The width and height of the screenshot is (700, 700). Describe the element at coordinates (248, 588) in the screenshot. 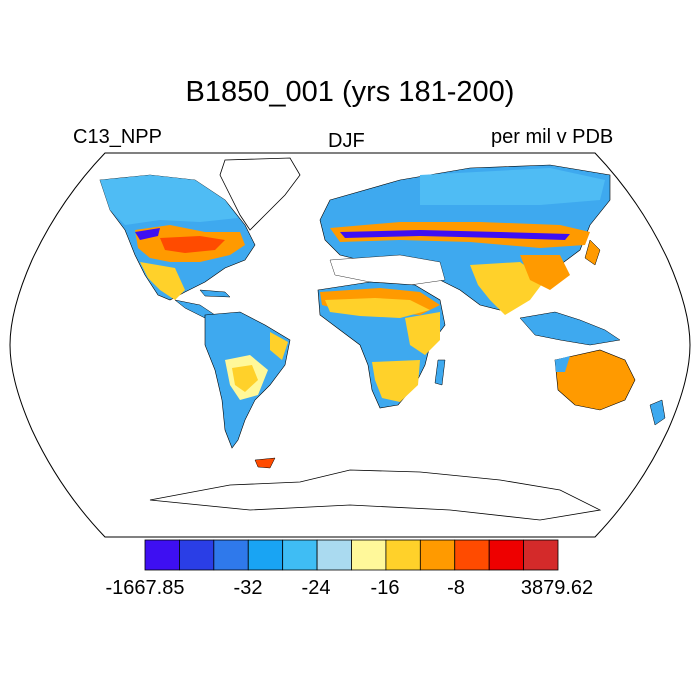

I see `colorbar-label-1: -32` at that location.